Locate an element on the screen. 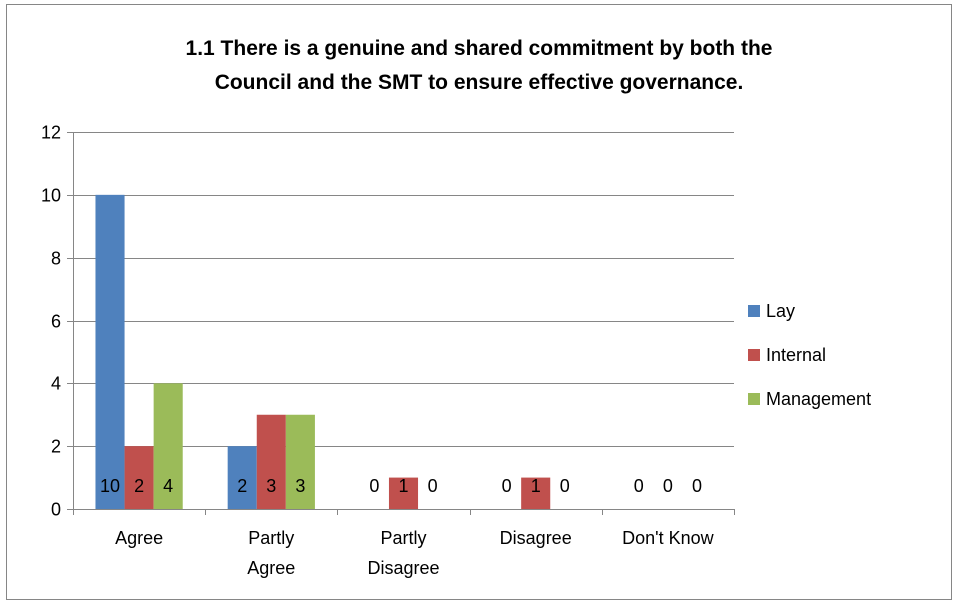 This screenshot has height=603, width=956. x-tick-label: Don't Know is located at coordinates (668, 538).